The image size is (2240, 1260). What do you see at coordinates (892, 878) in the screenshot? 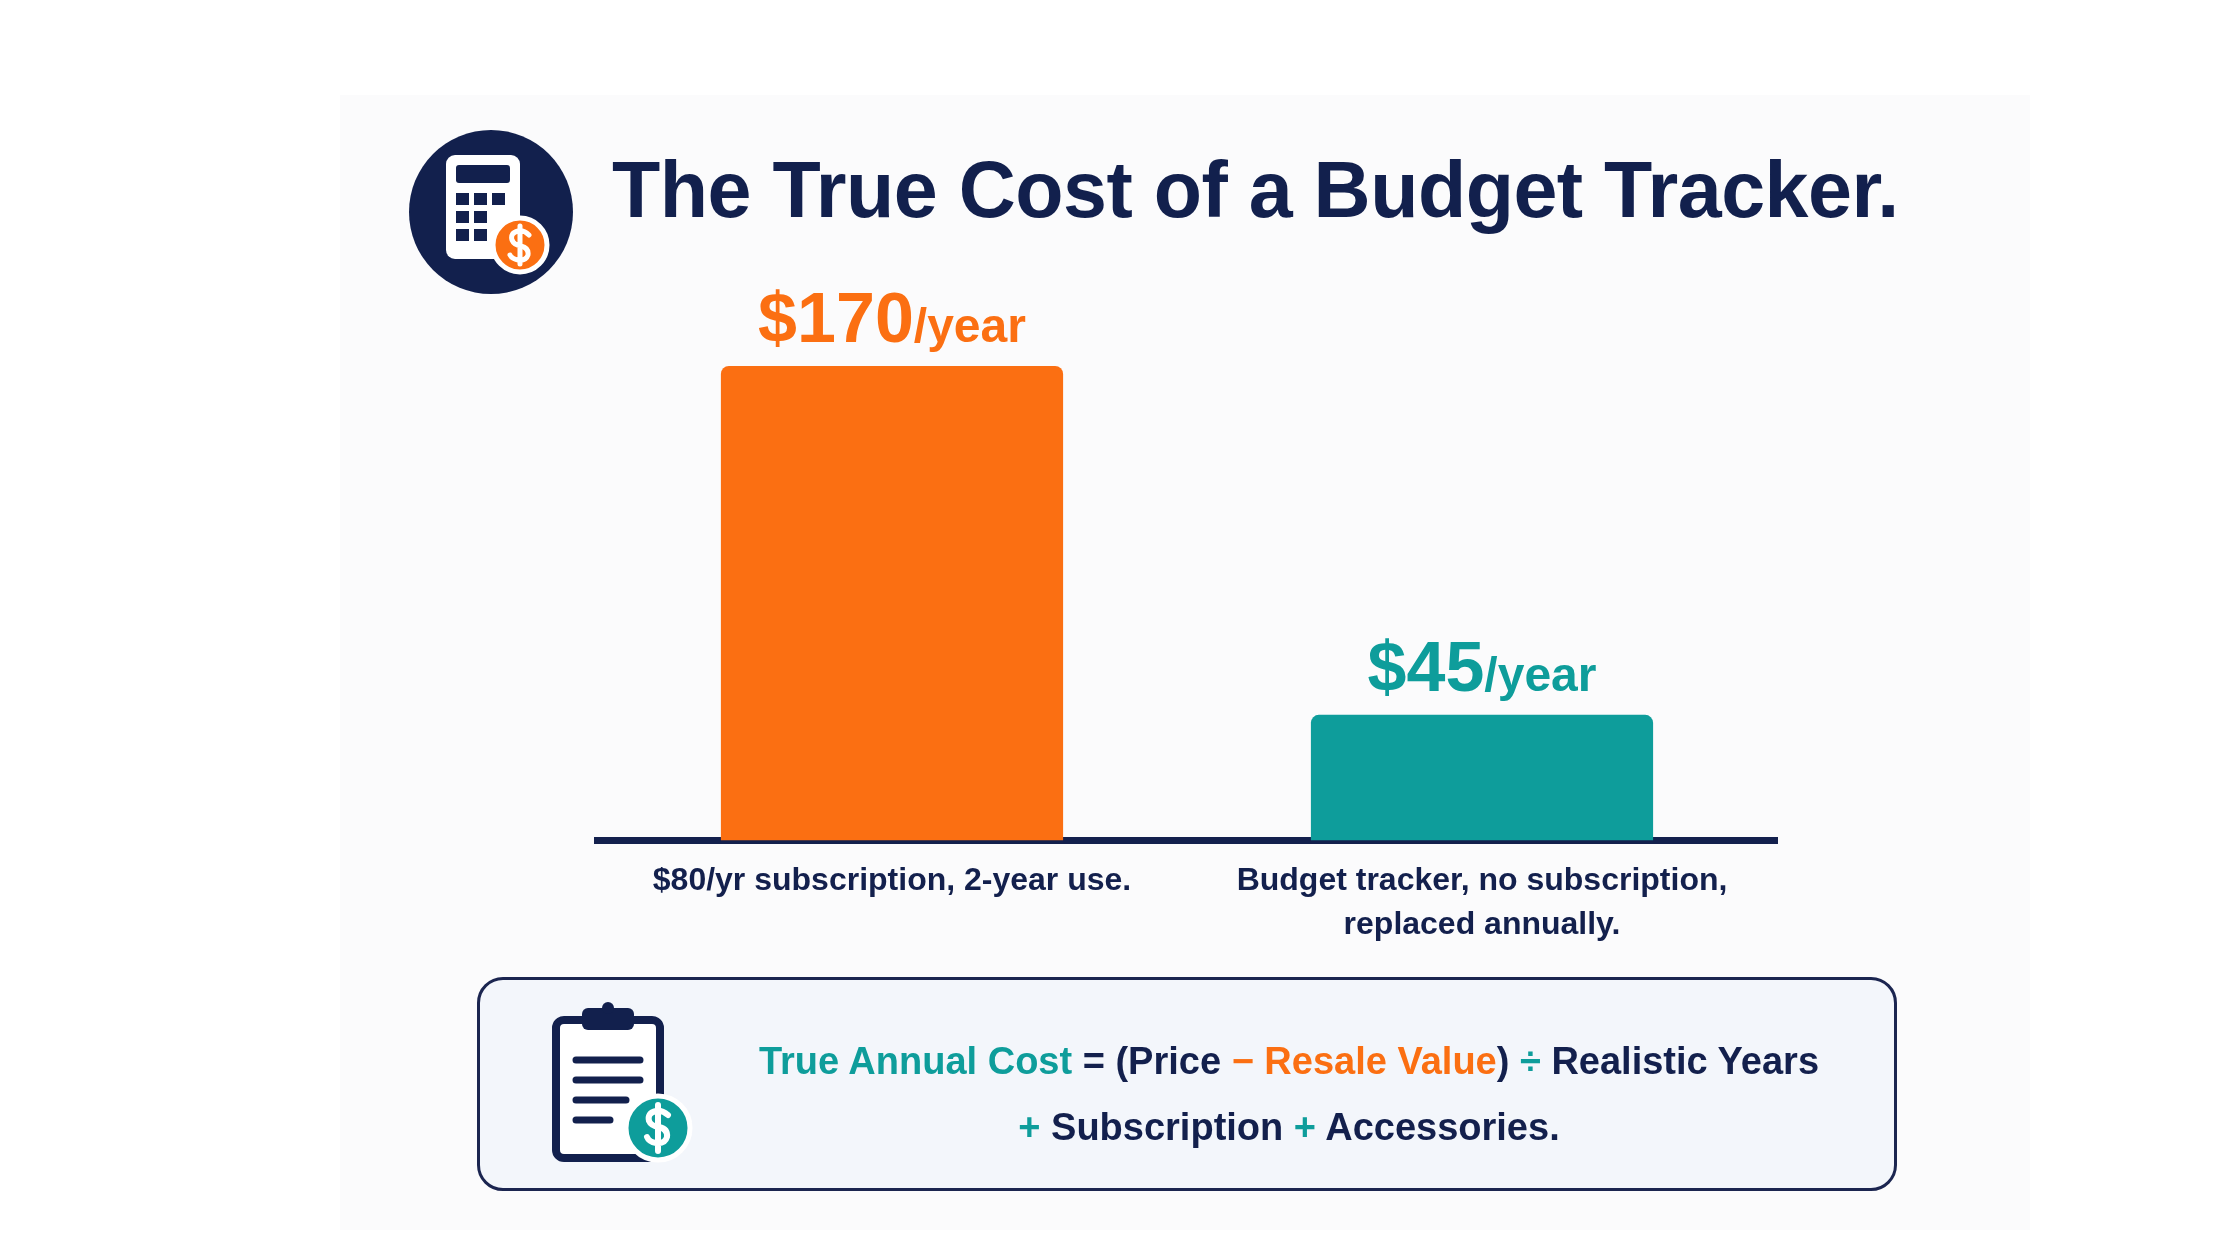
I see `x-tick-label: $80/yr subscription, 2-year use.` at bounding box center [892, 878].